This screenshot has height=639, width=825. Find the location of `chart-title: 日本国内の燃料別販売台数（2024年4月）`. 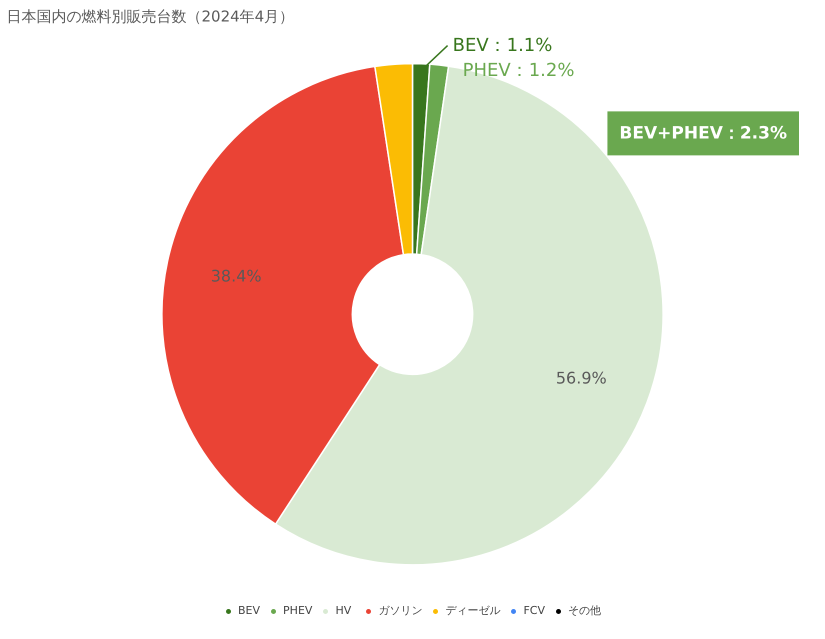

chart-title: 日本国内の燃料別販売台数（2024年4月） is located at coordinates (150, 17).